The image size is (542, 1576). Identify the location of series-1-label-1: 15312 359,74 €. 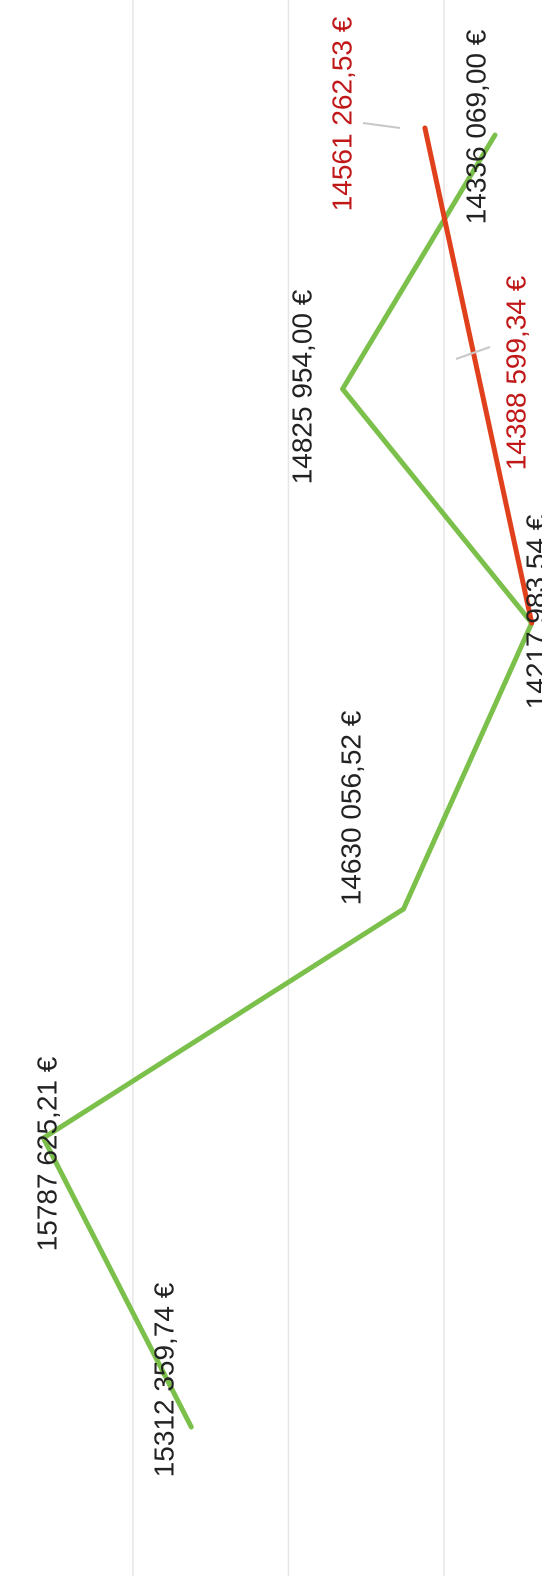
(163, 1379).